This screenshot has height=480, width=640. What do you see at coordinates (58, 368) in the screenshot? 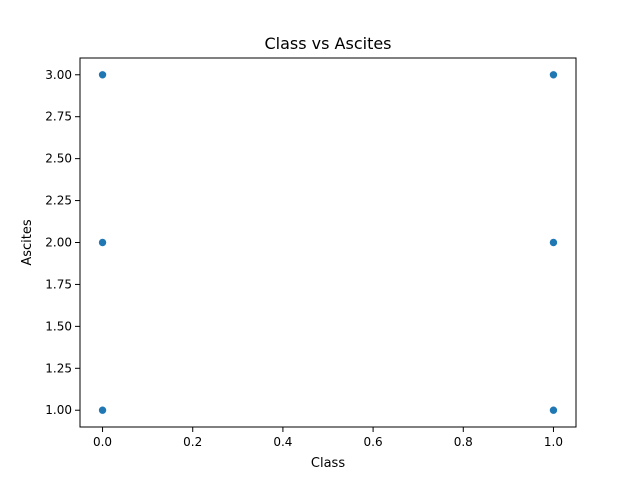
I see `y-tick-label: 1.25` at bounding box center [58, 368].